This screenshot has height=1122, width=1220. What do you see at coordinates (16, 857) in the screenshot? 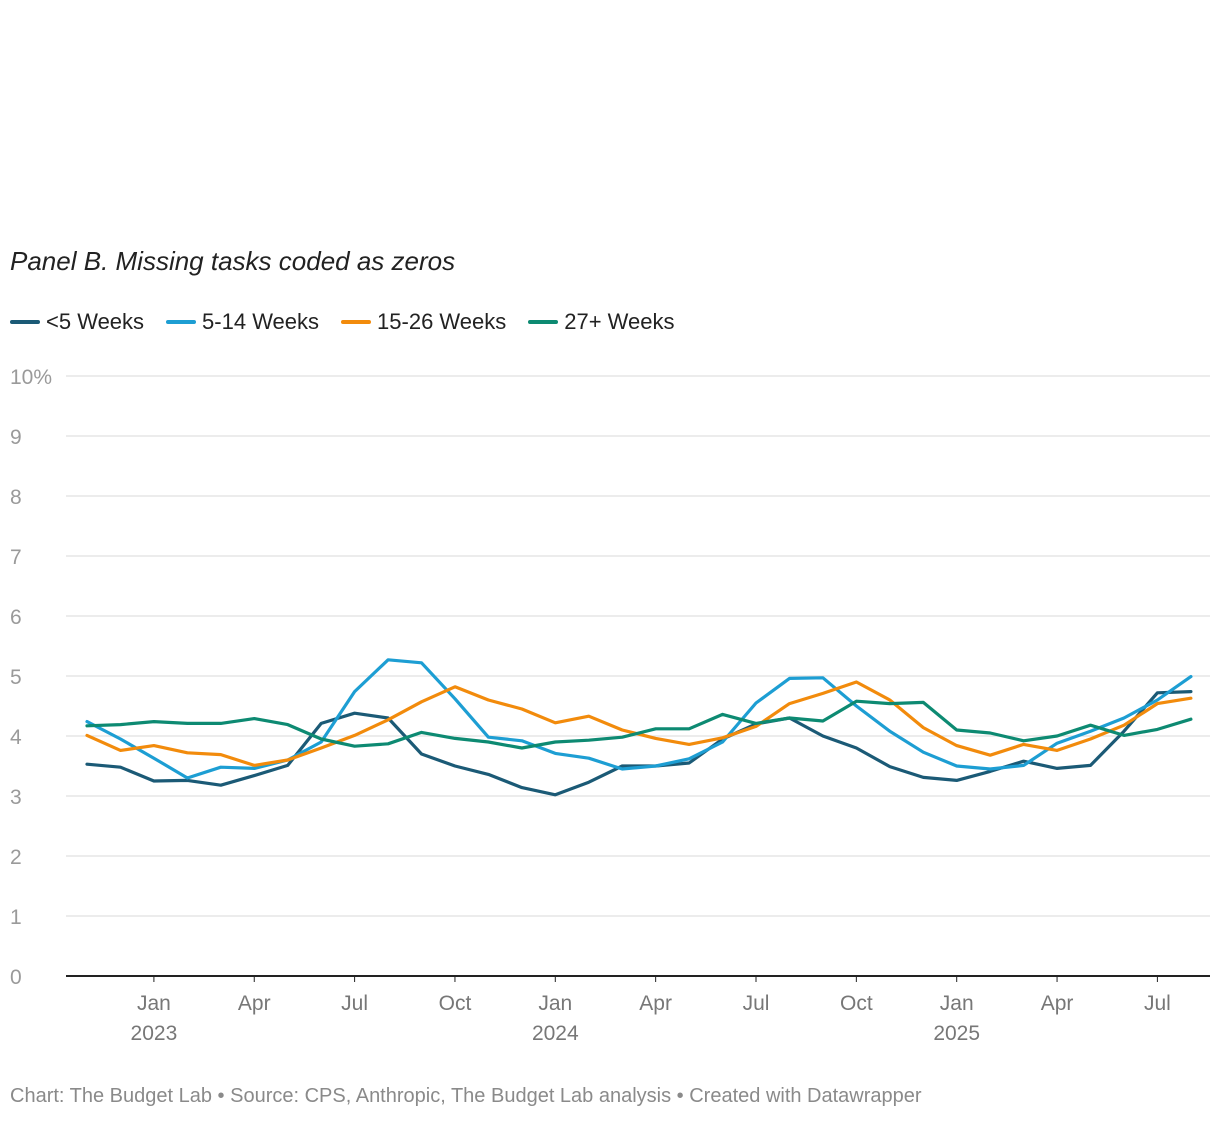
I see `y-tick-label-2: 2` at bounding box center [16, 857].